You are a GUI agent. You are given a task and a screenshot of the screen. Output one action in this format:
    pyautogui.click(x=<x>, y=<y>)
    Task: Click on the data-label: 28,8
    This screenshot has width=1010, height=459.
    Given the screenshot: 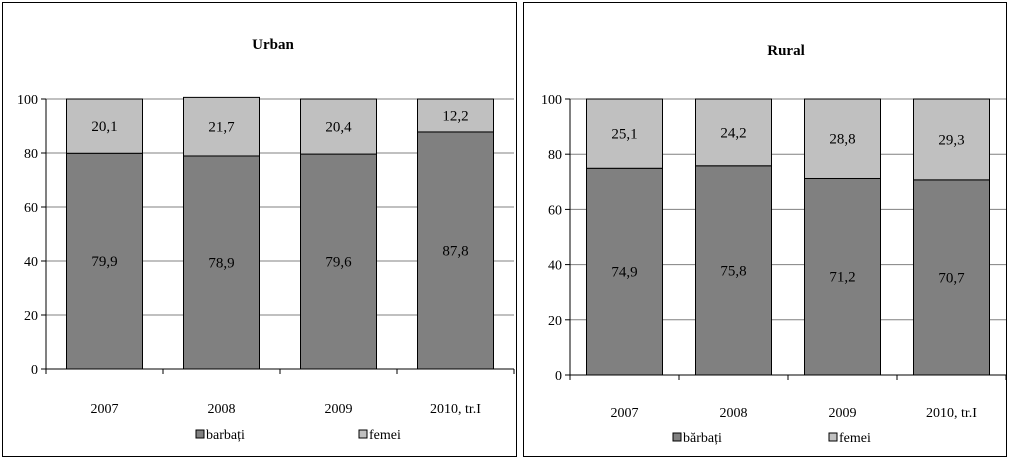 What is the action you would take?
    pyautogui.click(x=842, y=140)
    